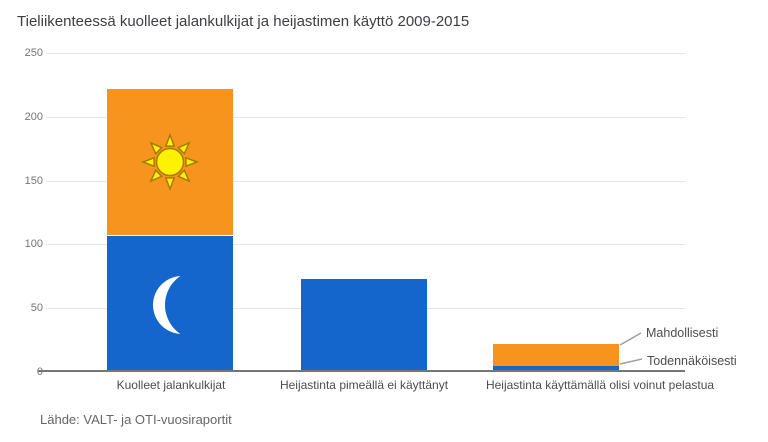  What do you see at coordinates (692, 361) in the screenshot?
I see `annotation-label-todennakoisesti: Todennäköisesti` at bounding box center [692, 361].